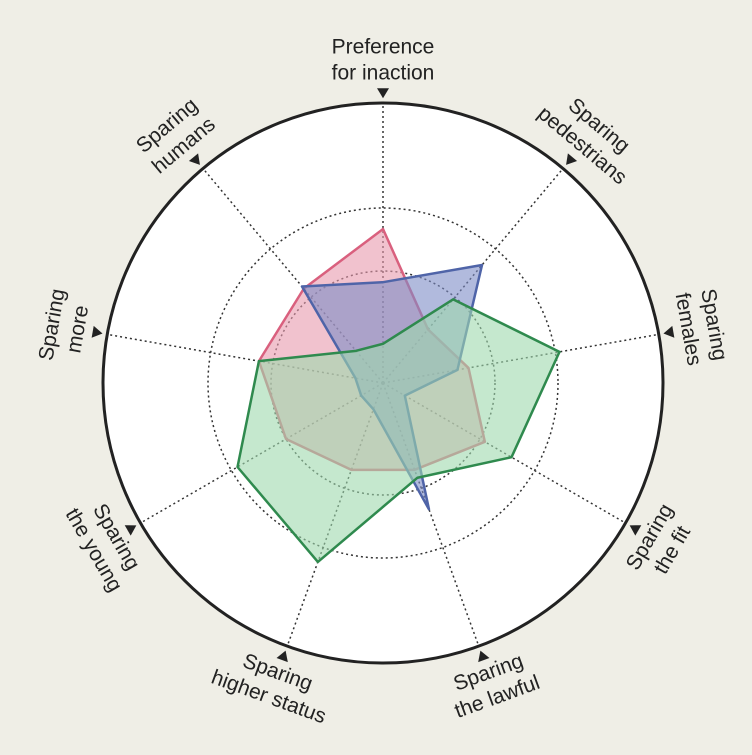 This screenshot has height=755, width=752. I want to click on axis-label-line: Preference, so click(383, 47).